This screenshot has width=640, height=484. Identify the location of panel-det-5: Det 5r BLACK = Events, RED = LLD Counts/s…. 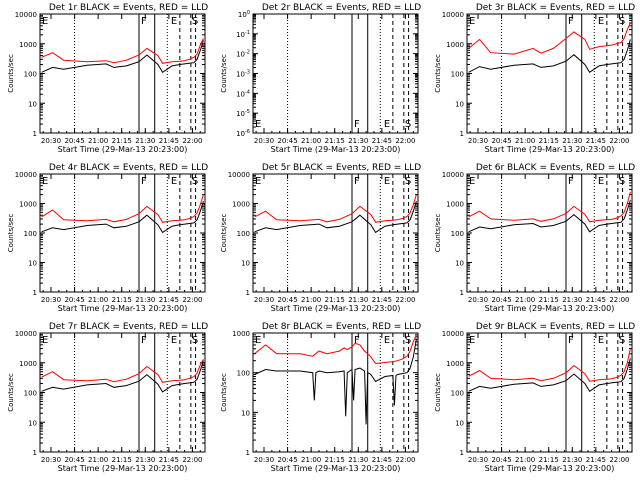
(320, 238).